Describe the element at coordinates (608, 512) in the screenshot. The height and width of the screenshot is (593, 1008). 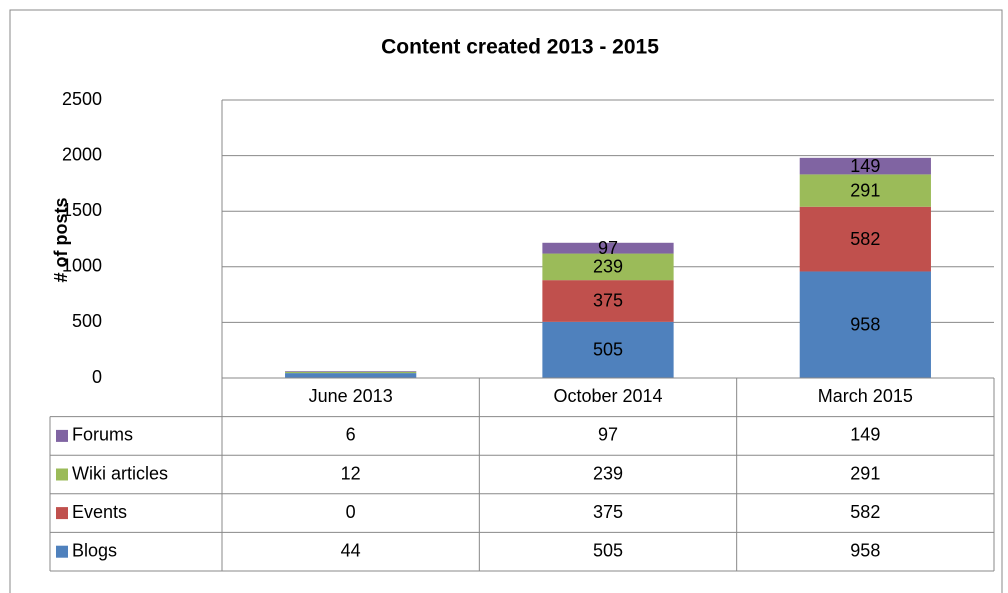
I see `table-value: 375` at that location.